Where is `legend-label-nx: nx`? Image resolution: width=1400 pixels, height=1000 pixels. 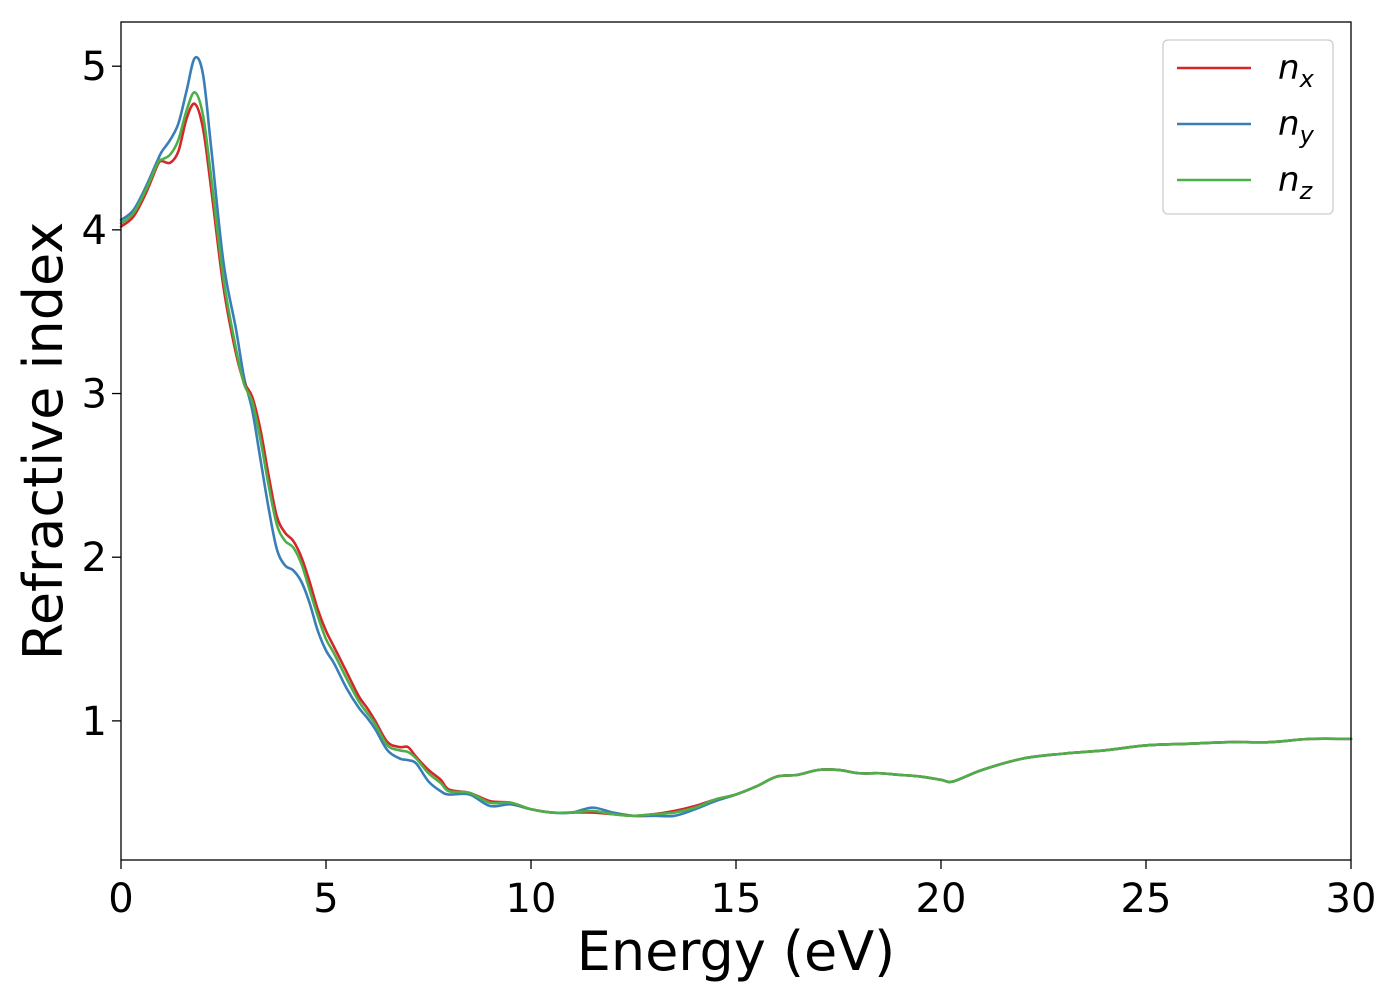
legend-label-nx: nx is located at coordinates (1296, 70).